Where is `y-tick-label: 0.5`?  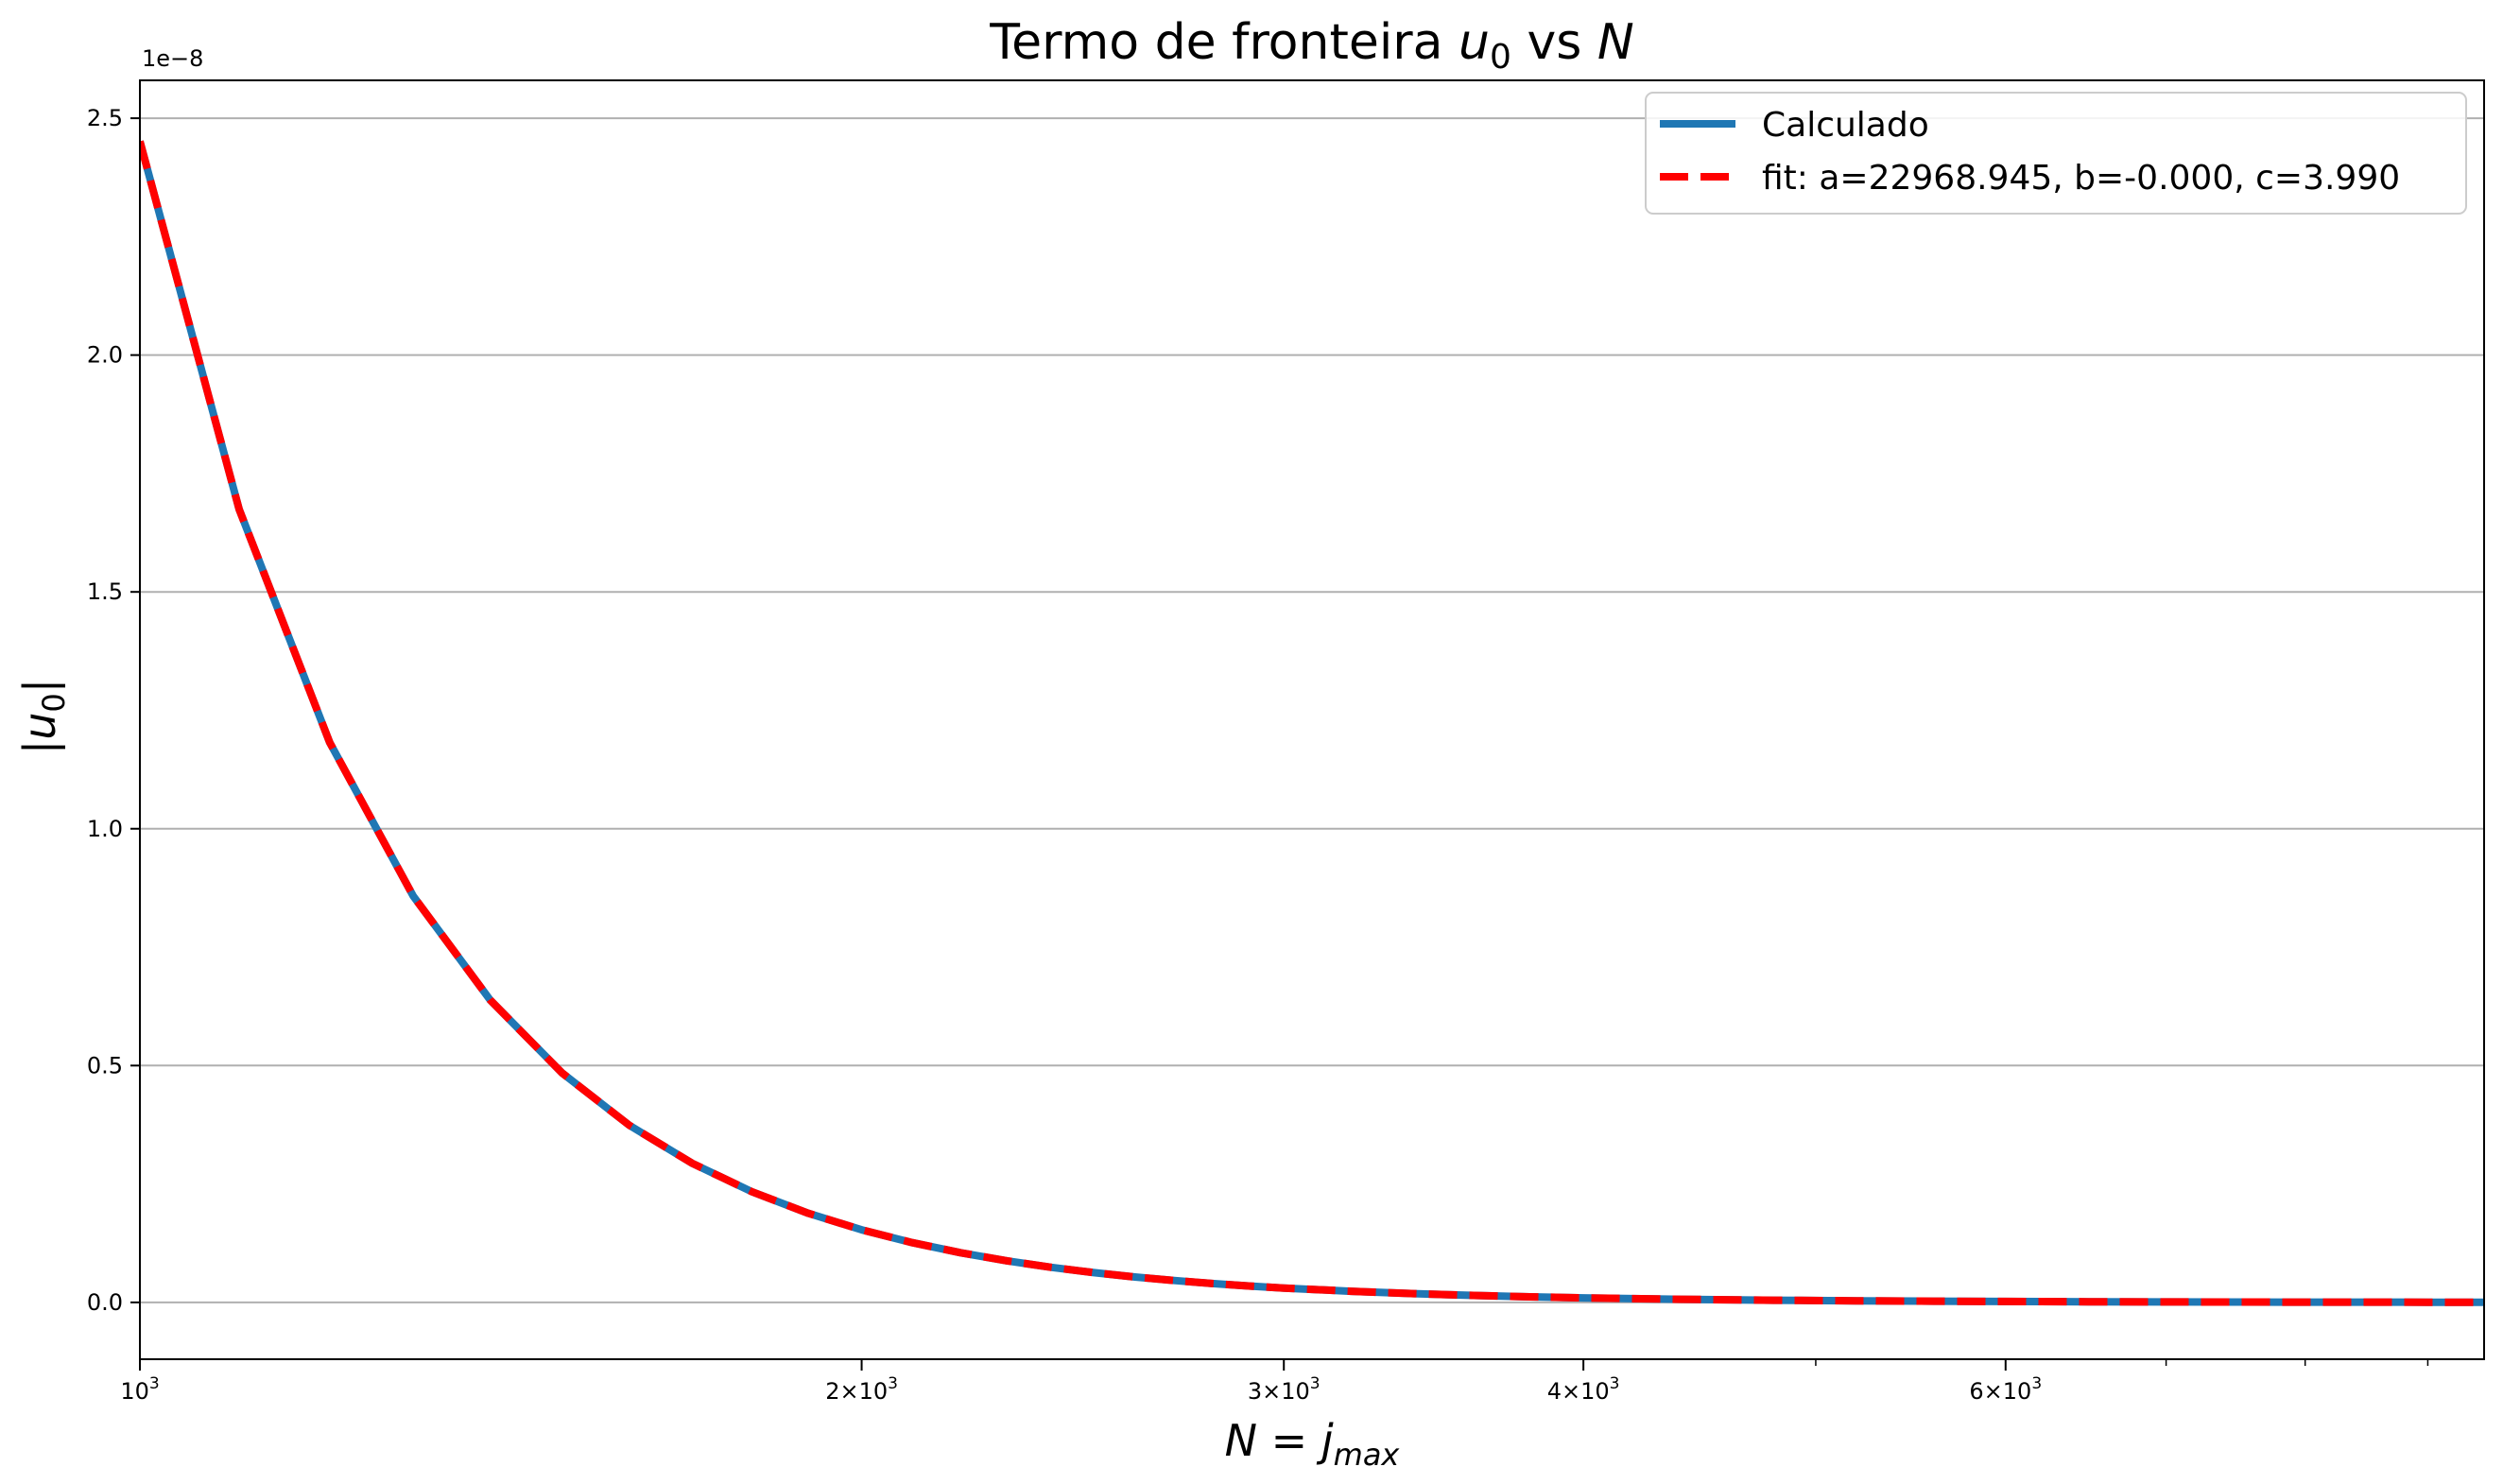 y-tick-label: 0.5 is located at coordinates (105, 1065).